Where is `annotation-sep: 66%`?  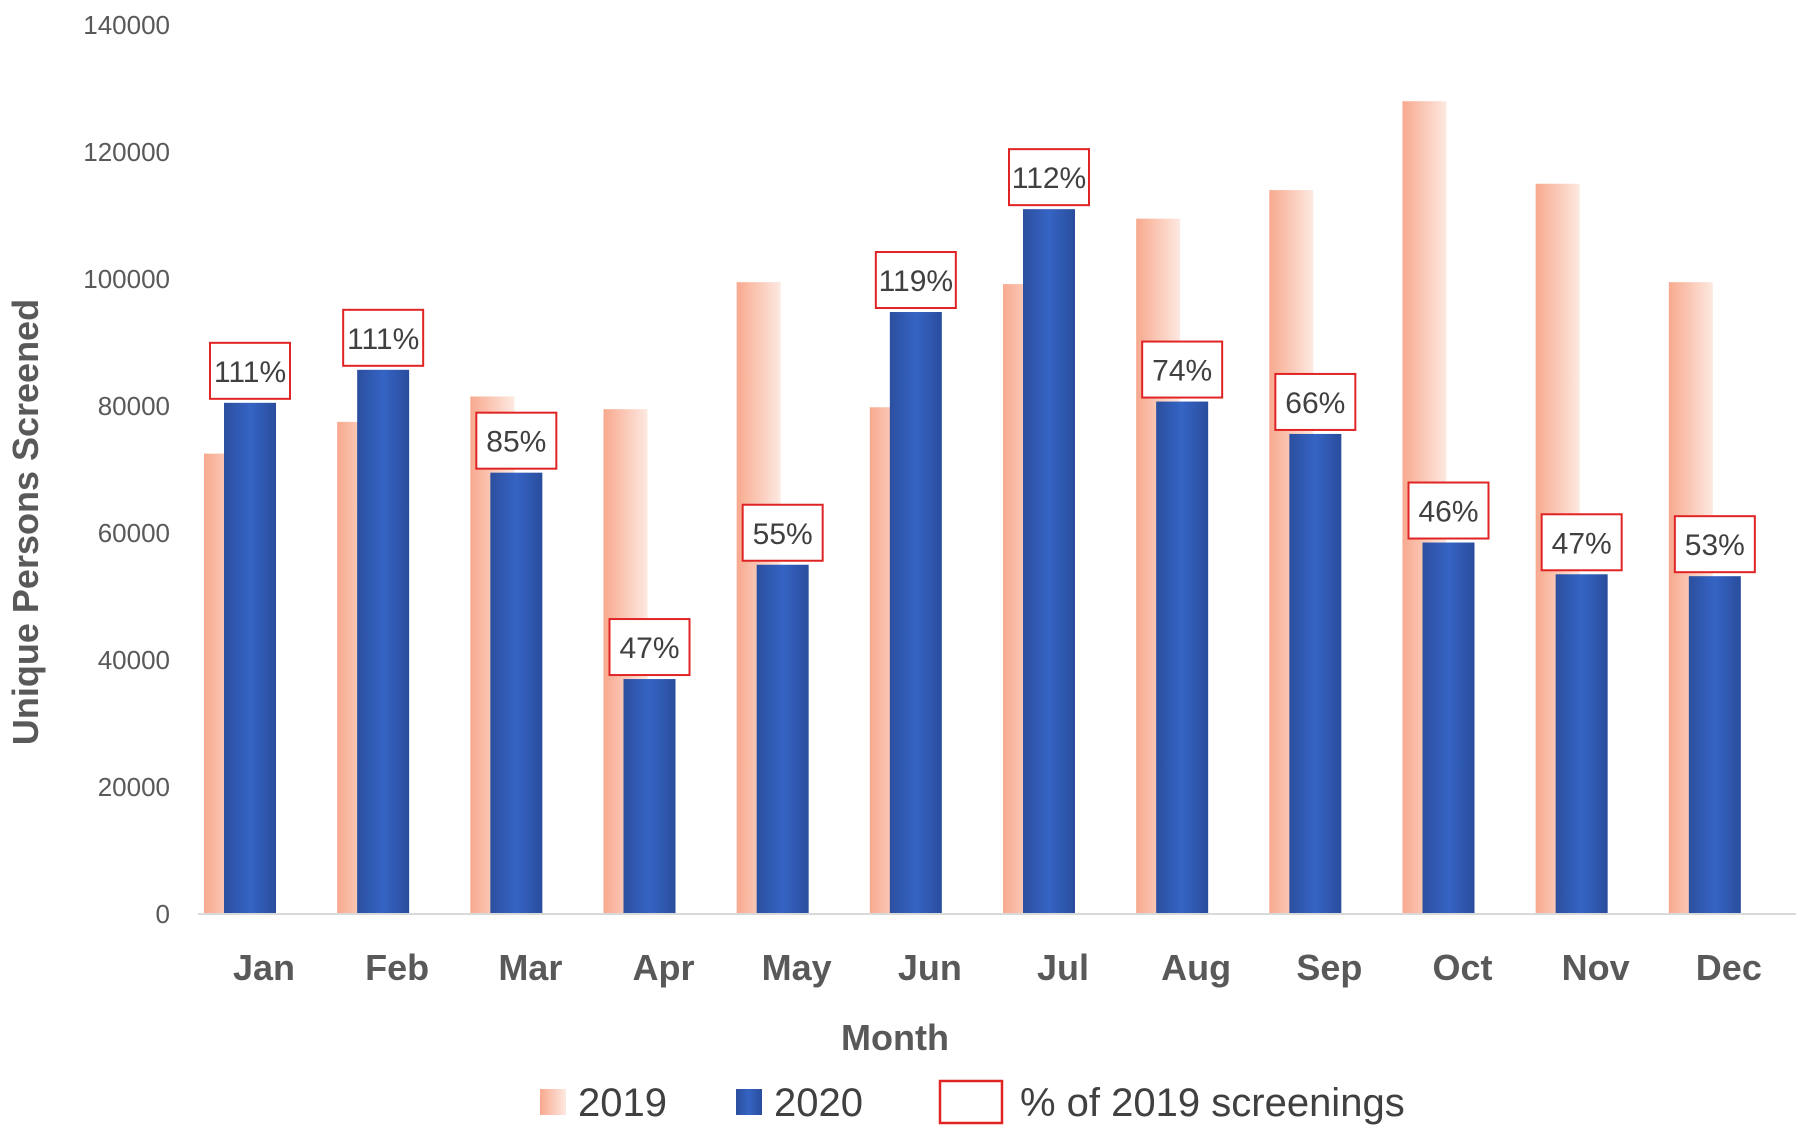 annotation-sep: 66% is located at coordinates (1315, 401).